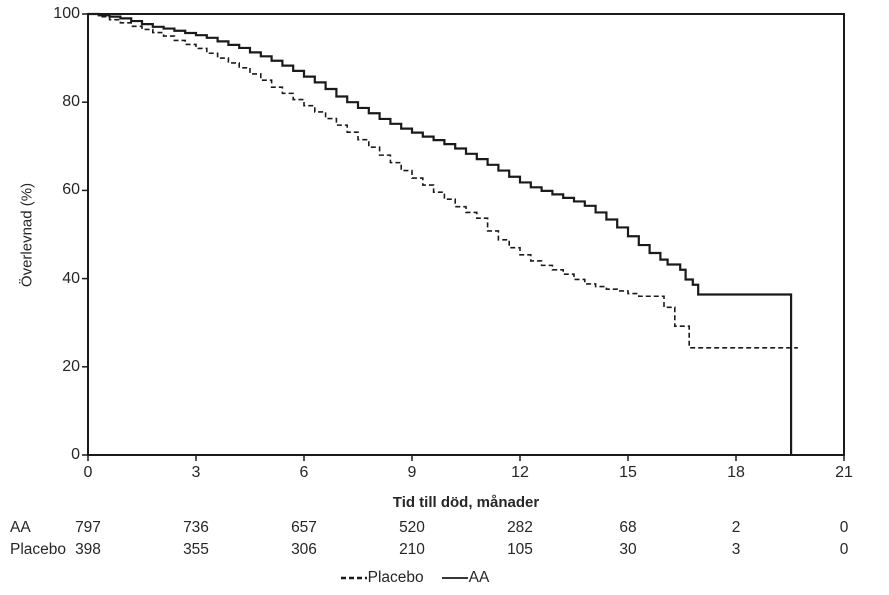 The width and height of the screenshot is (889, 595). I want to click on legend-label-placebo: Placebo, so click(395, 577).